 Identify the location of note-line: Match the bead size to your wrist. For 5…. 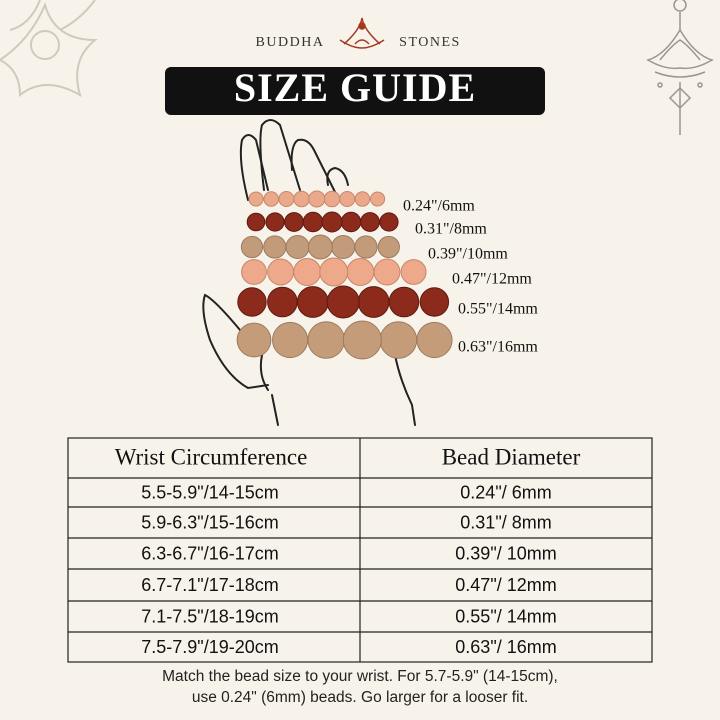
(360, 676).